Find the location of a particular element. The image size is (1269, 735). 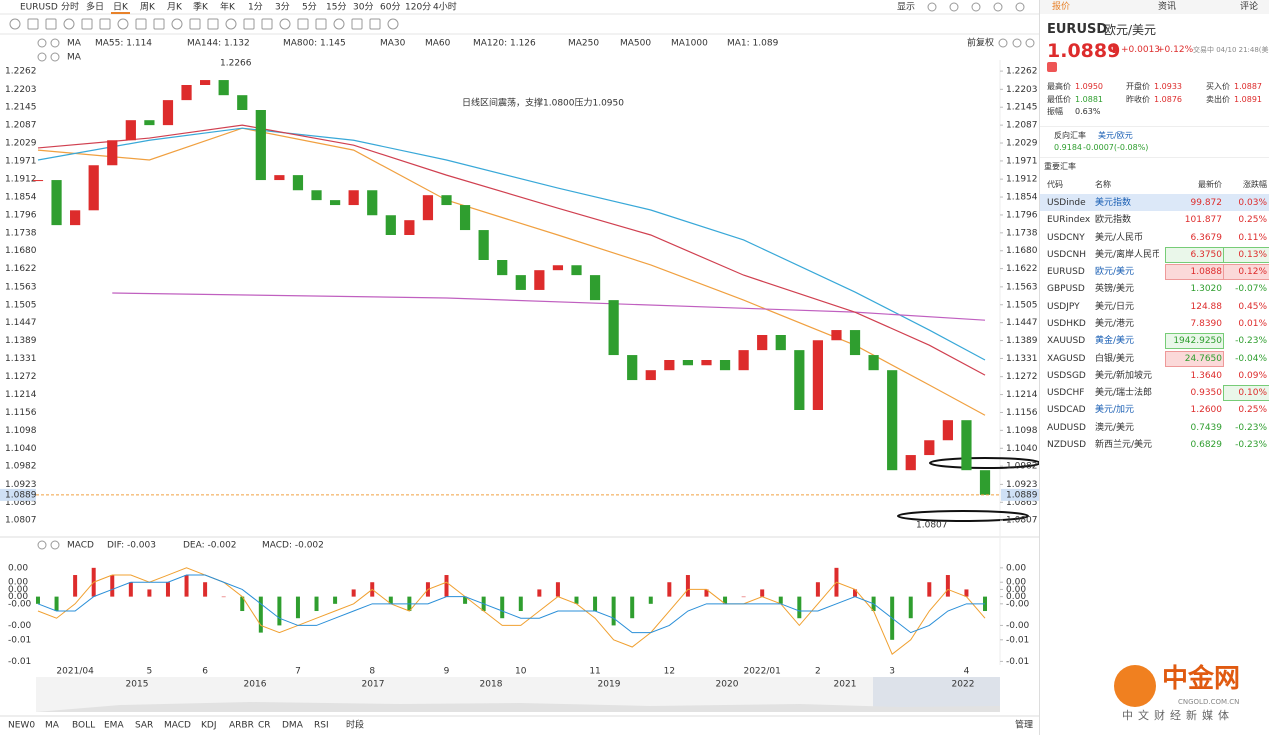

y-tick-label: 1.1680 is located at coordinates (1022, 251).